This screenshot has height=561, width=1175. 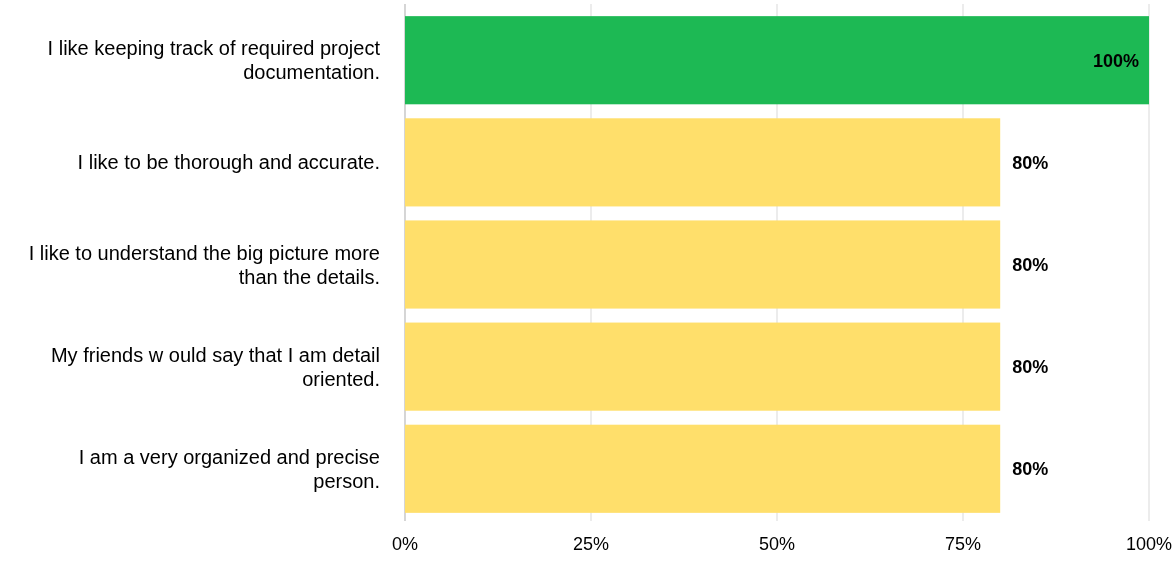 I want to click on y-tick-label: I am a very organized and precise person., so click(x=229, y=468).